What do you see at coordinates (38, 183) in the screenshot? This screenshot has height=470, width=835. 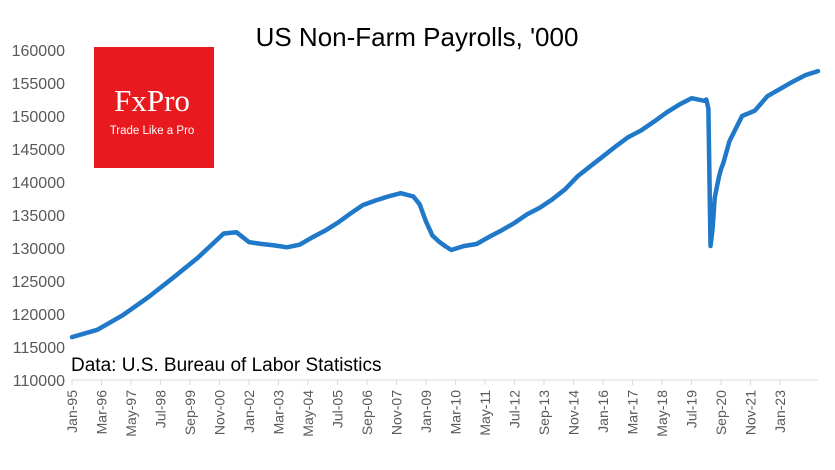 I see `y-tick-label: 140000` at bounding box center [38, 183].